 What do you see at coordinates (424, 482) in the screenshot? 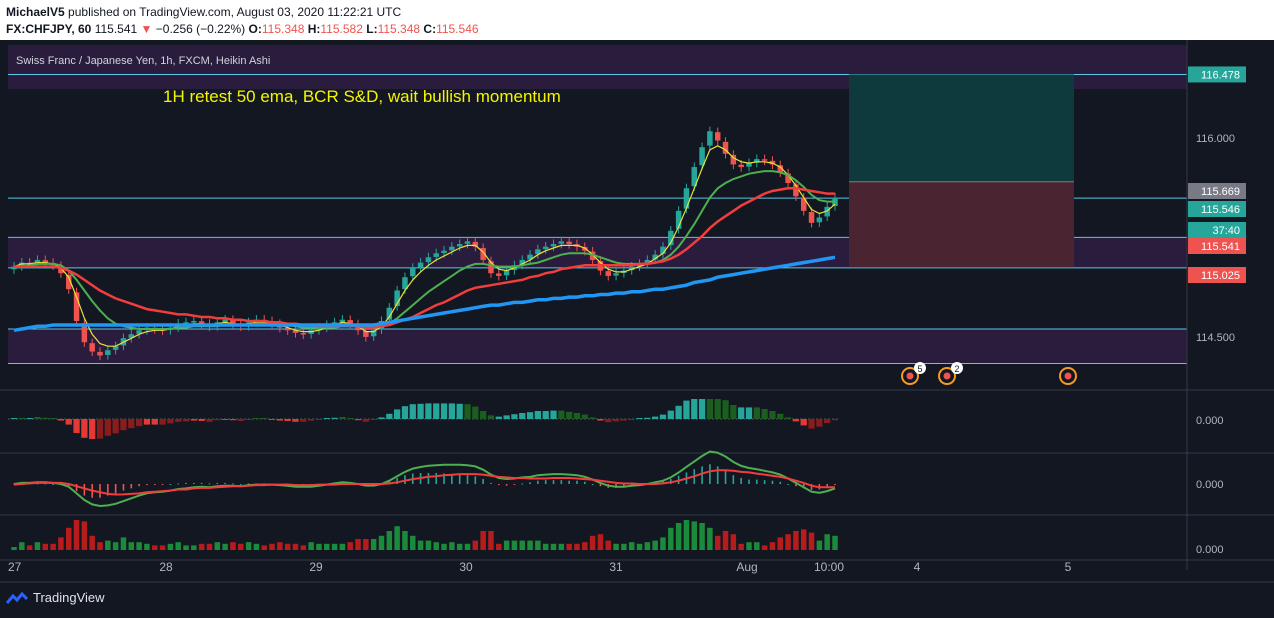
I see `signal-line` at bounding box center [424, 482].